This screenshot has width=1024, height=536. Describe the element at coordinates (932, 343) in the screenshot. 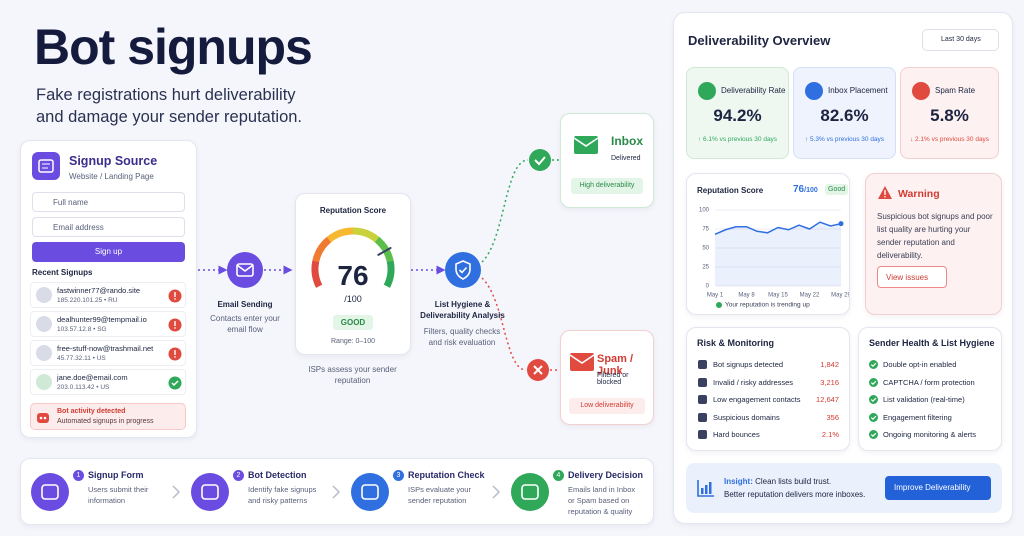

I see `card-title: Sender Health & List Hygiene` at that location.